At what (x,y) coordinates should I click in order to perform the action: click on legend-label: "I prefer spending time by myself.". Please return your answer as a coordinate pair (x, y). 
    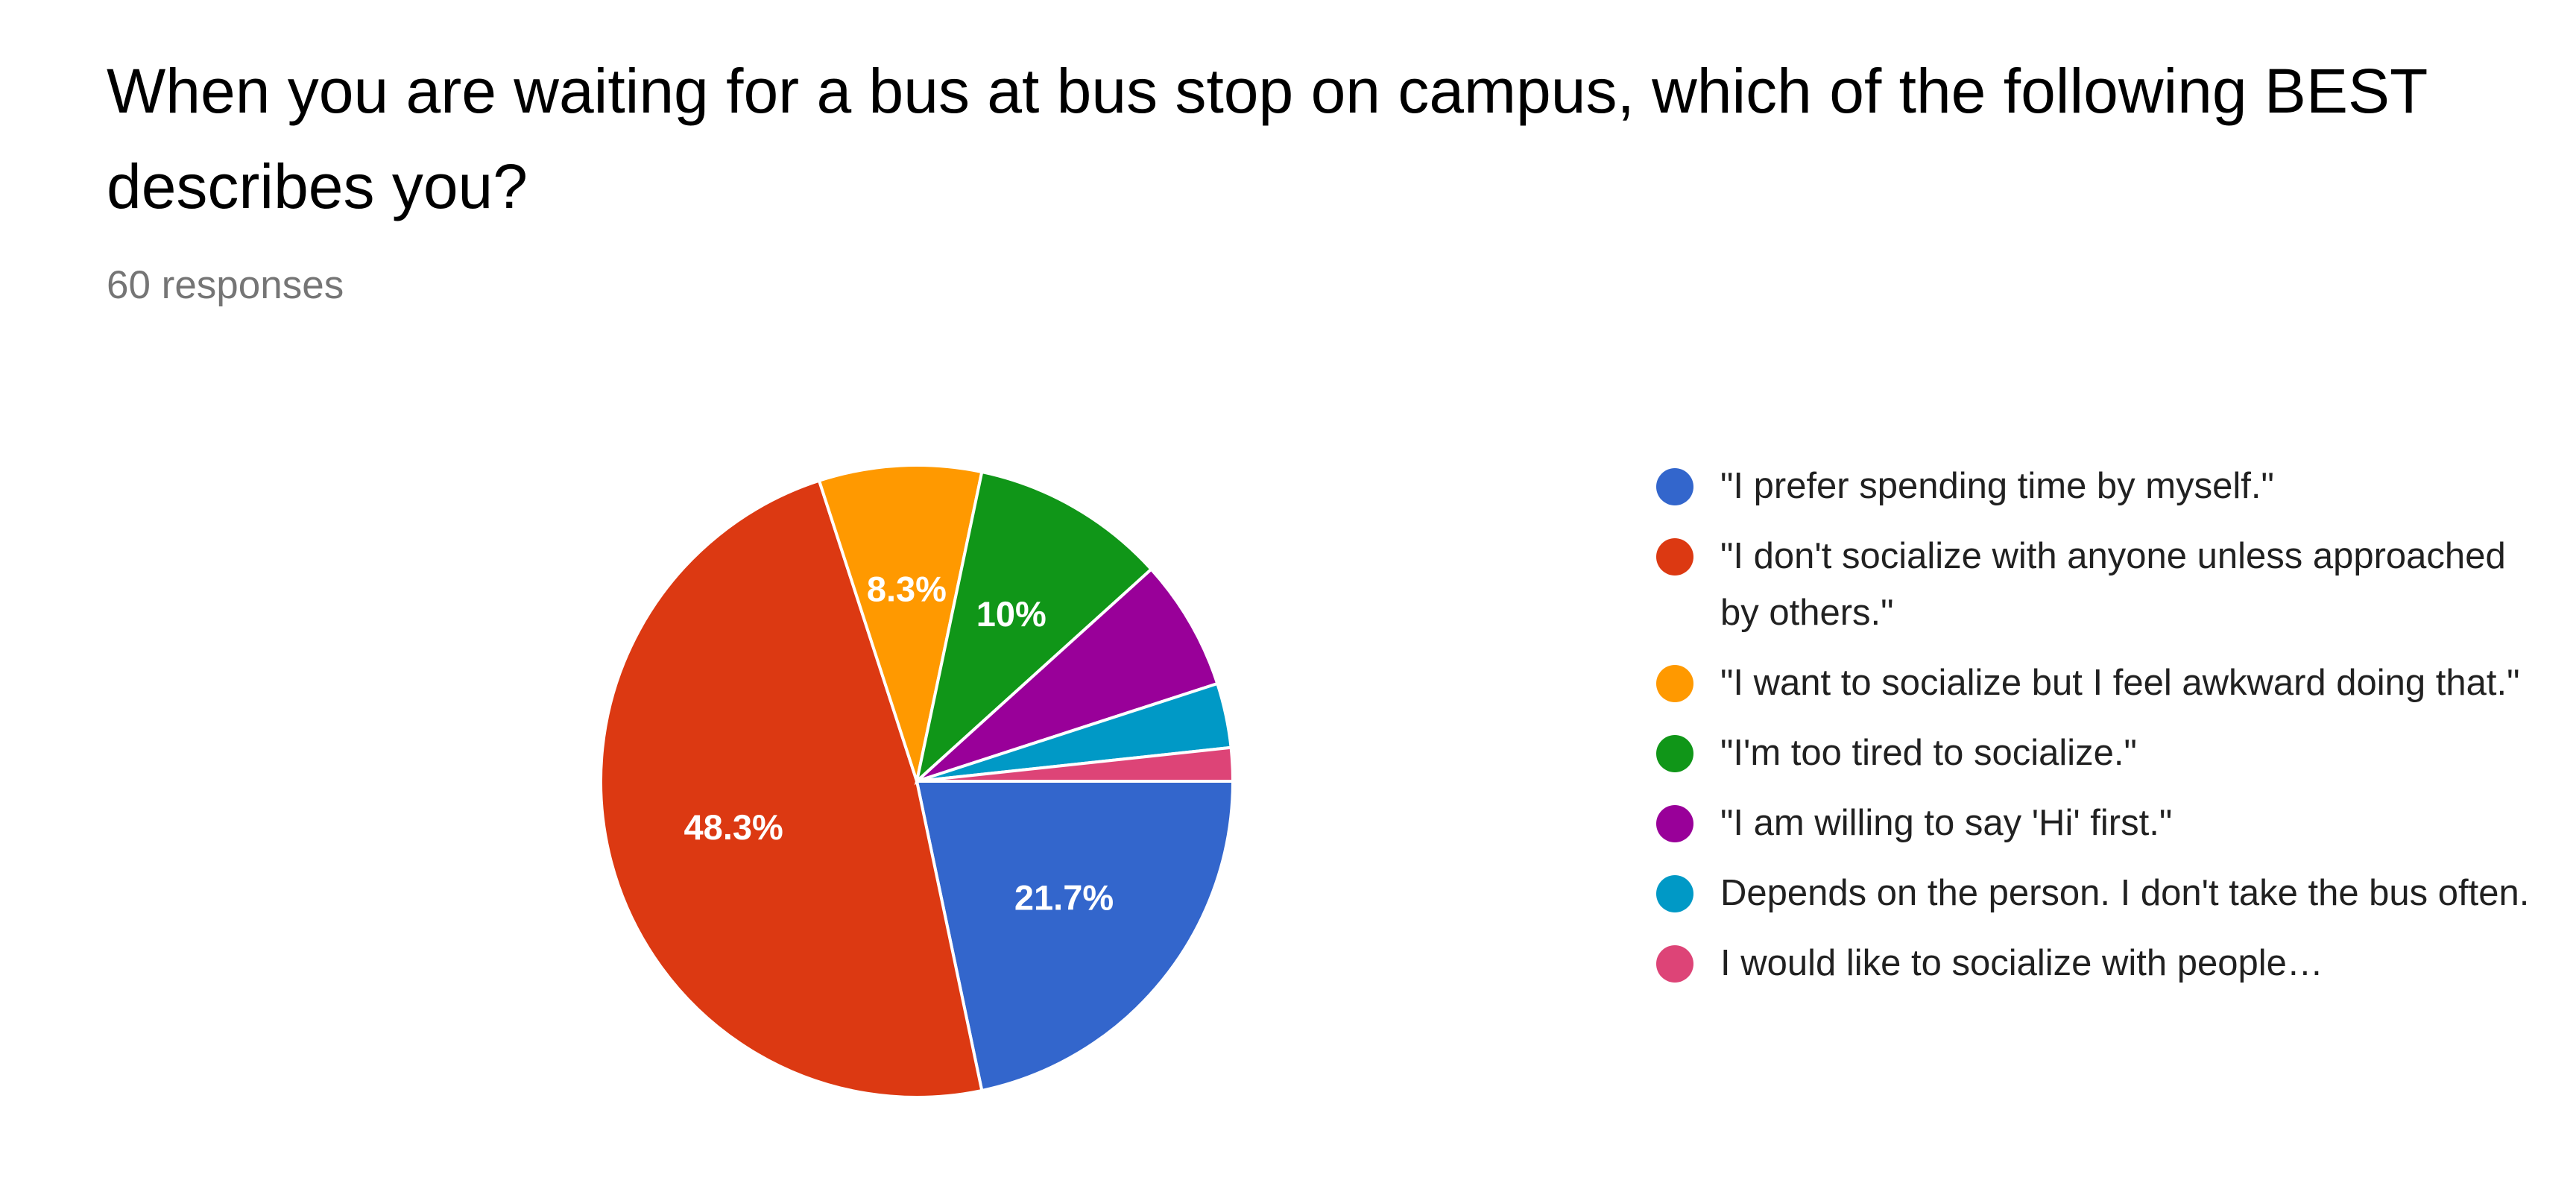
    Looking at the image, I should click on (1997, 486).